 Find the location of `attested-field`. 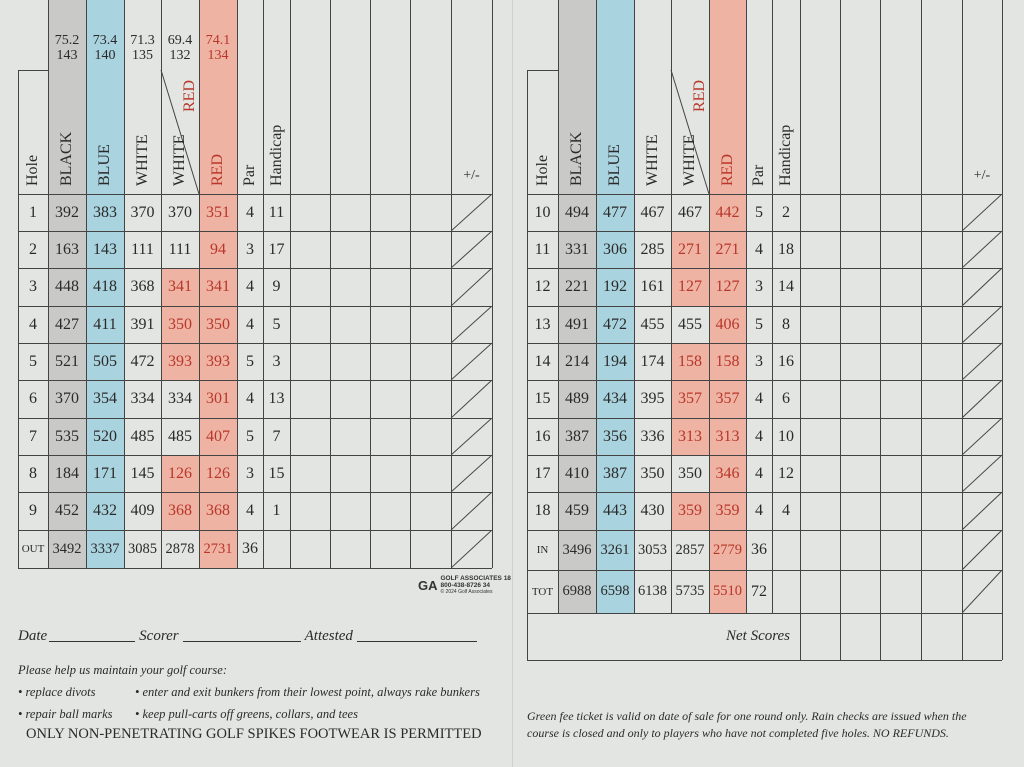

attested-field is located at coordinates (416, 635).